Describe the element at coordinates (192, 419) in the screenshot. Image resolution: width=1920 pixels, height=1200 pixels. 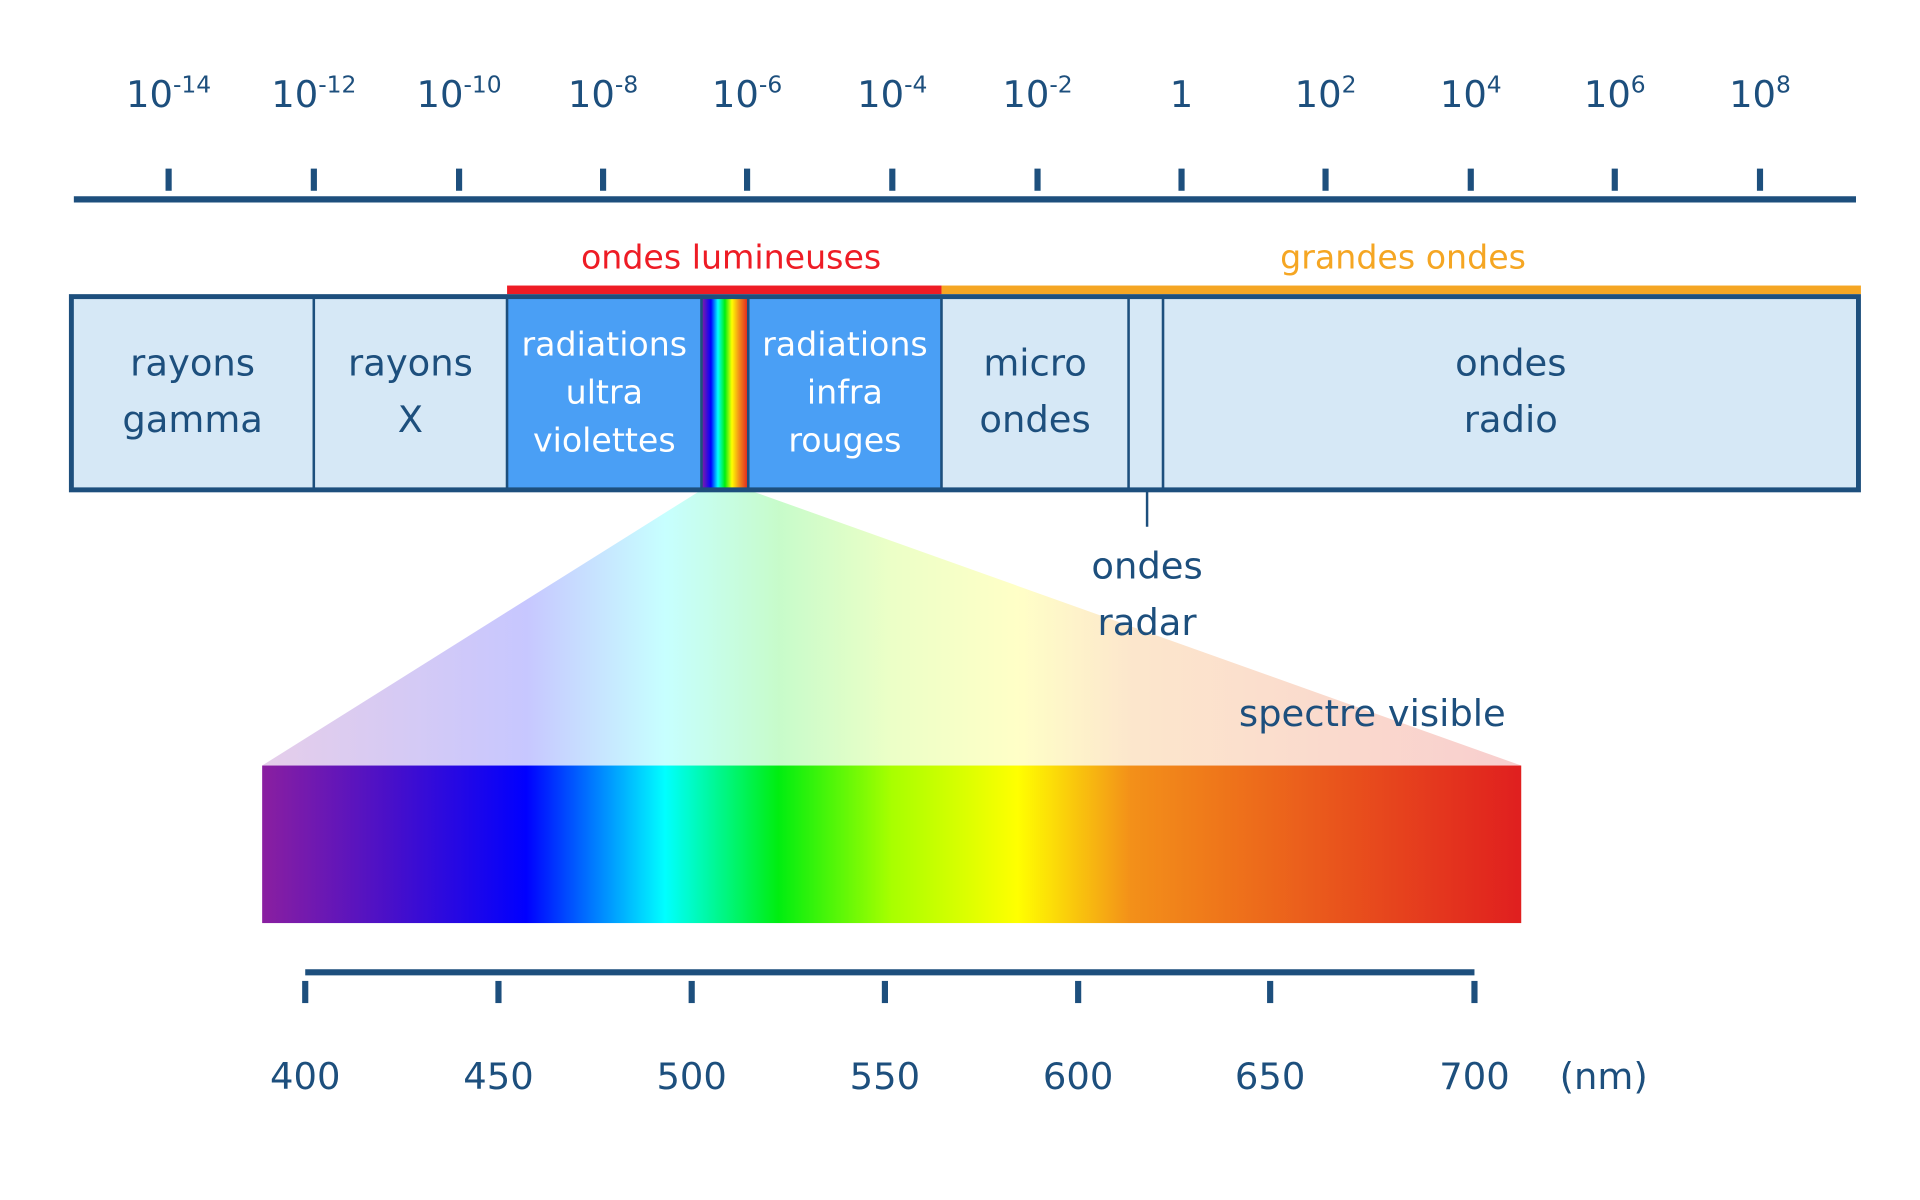
I see `band-label: gamma` at that location.